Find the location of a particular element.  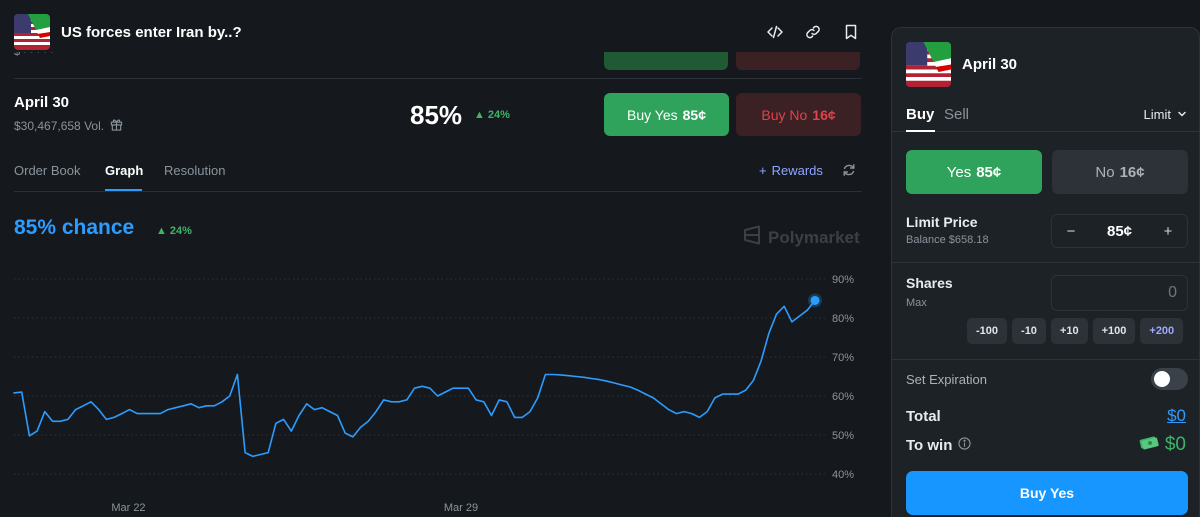

market-flag-image is located at coordinates (928, 64).